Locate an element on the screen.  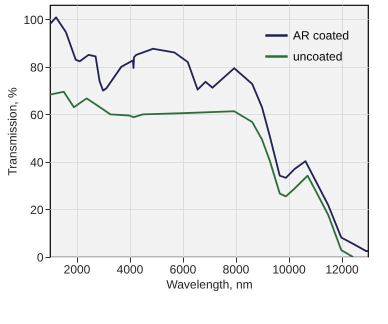
legend-label: uncoated is located at coordinates (317, 57).